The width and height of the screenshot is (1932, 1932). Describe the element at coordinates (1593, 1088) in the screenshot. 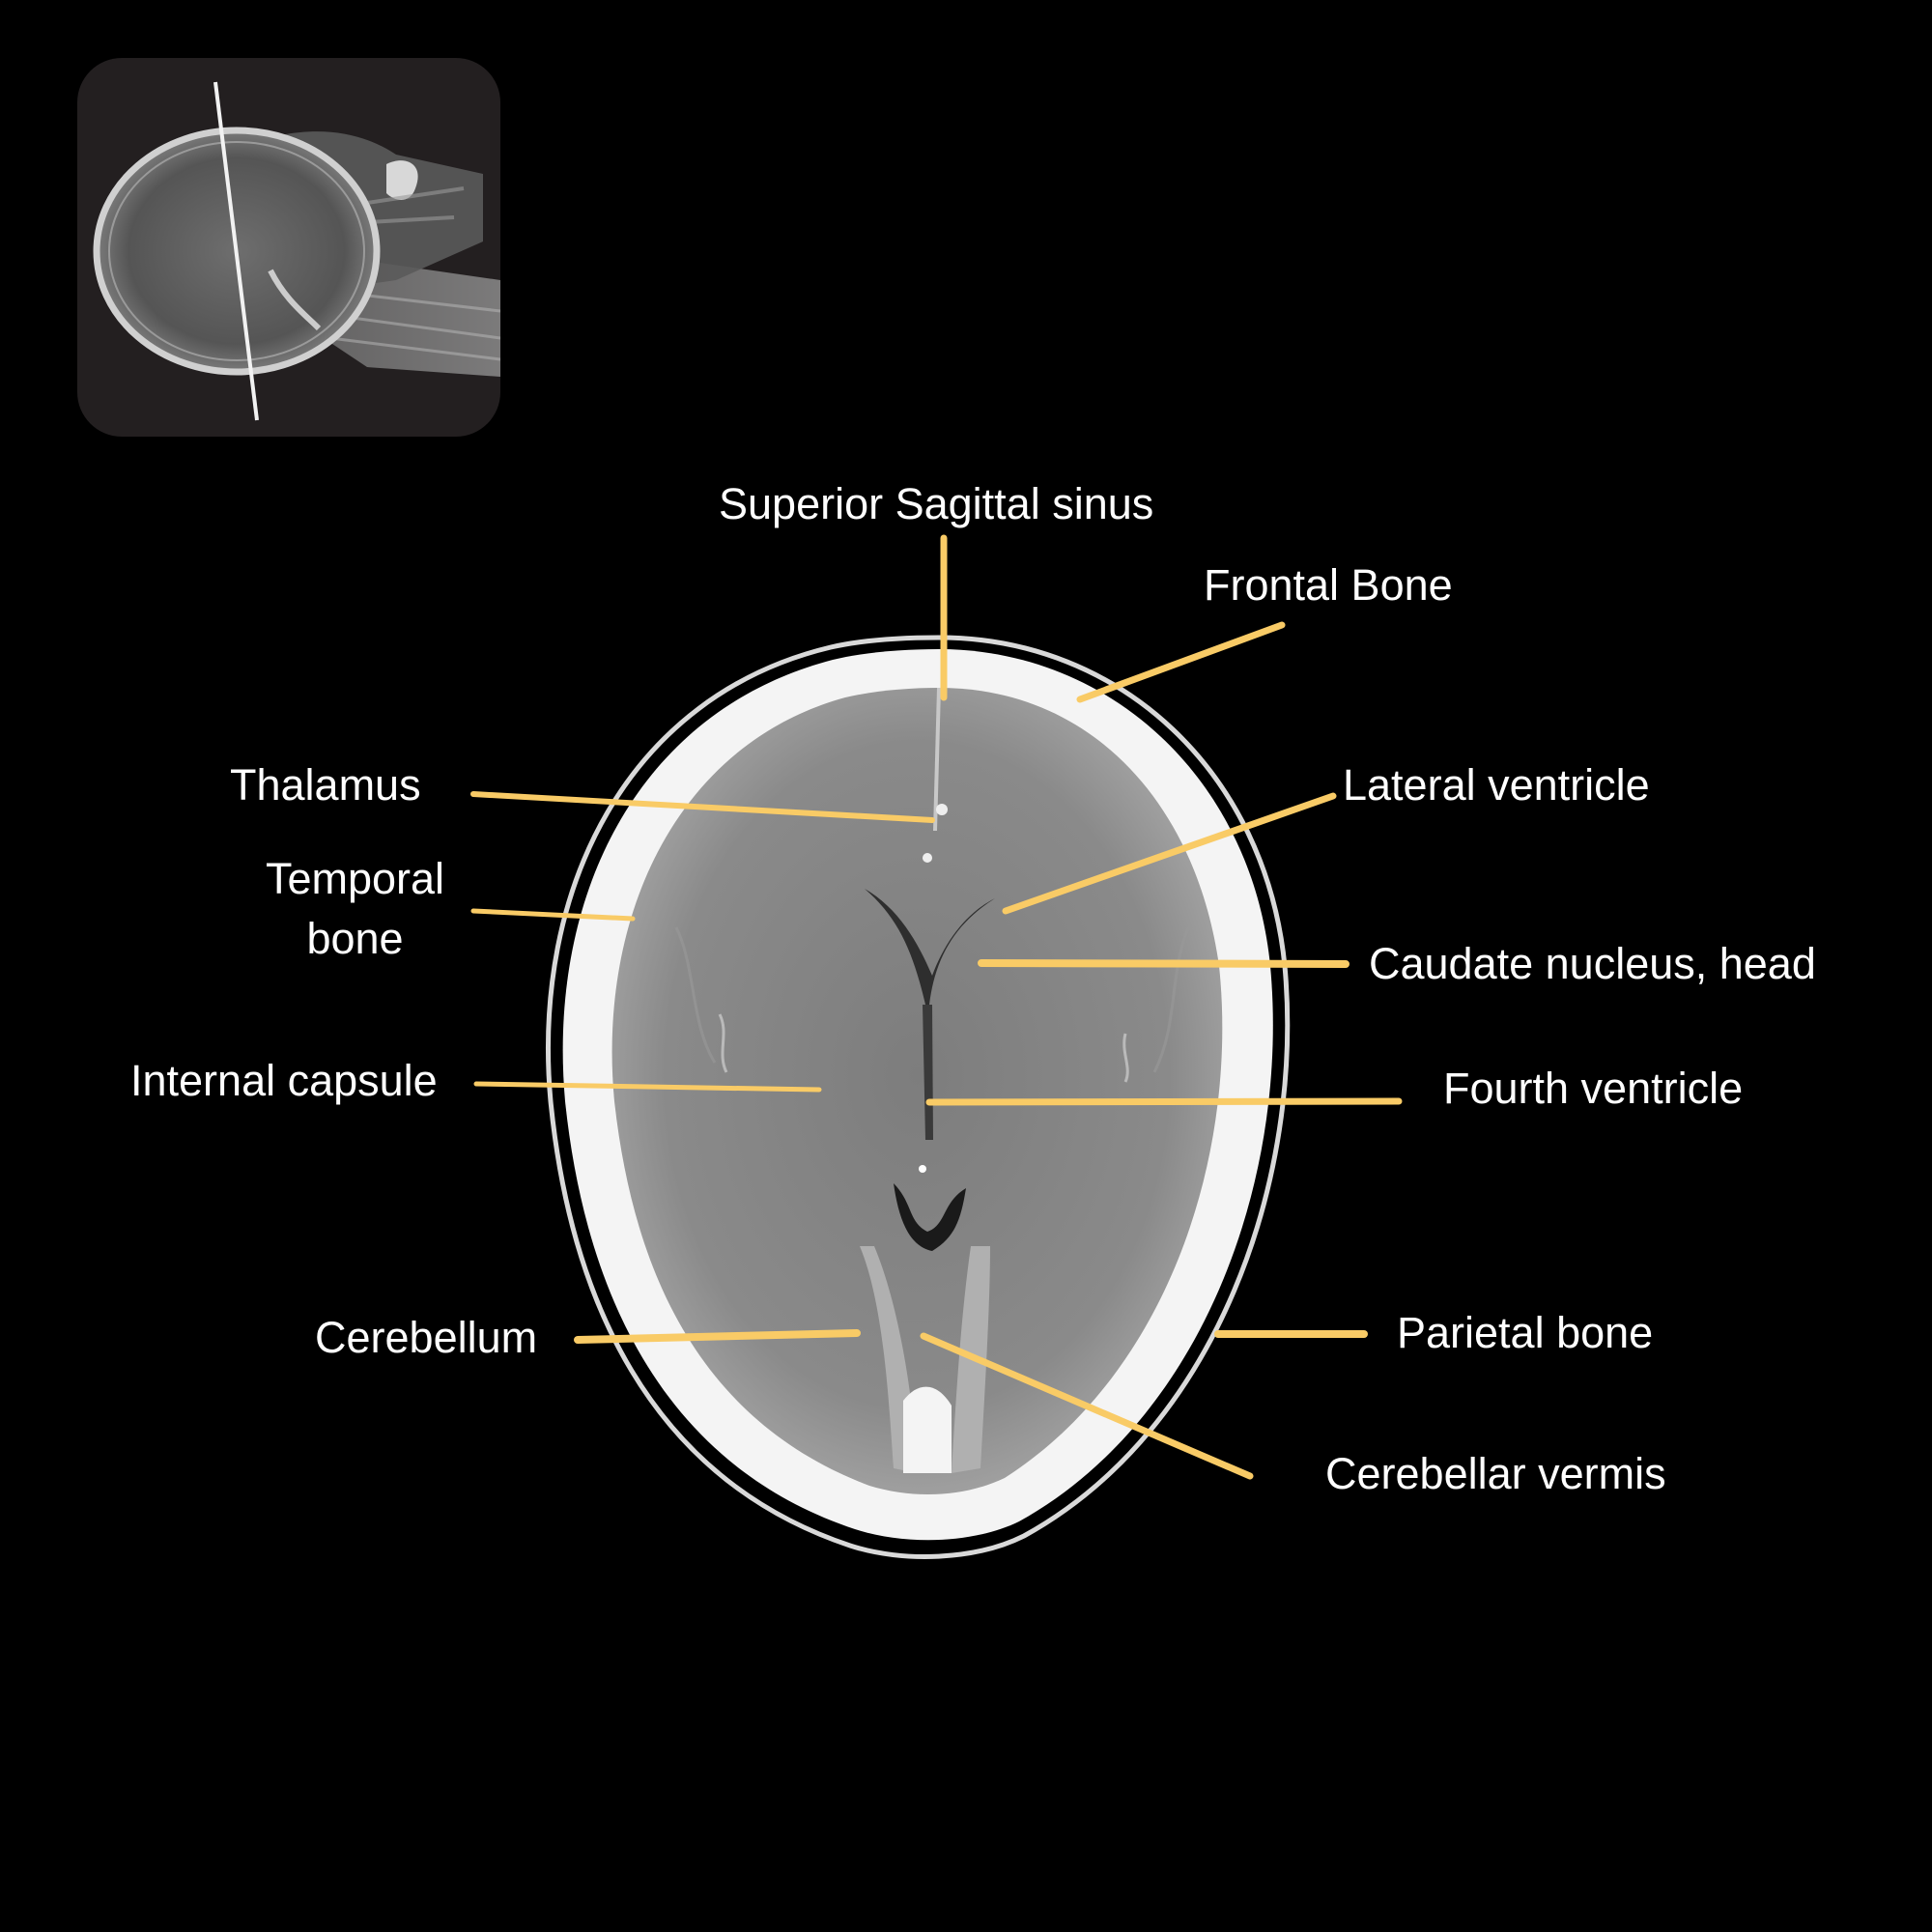

I see `label-fourth-ventricle: Fourth ventricle` at that location.